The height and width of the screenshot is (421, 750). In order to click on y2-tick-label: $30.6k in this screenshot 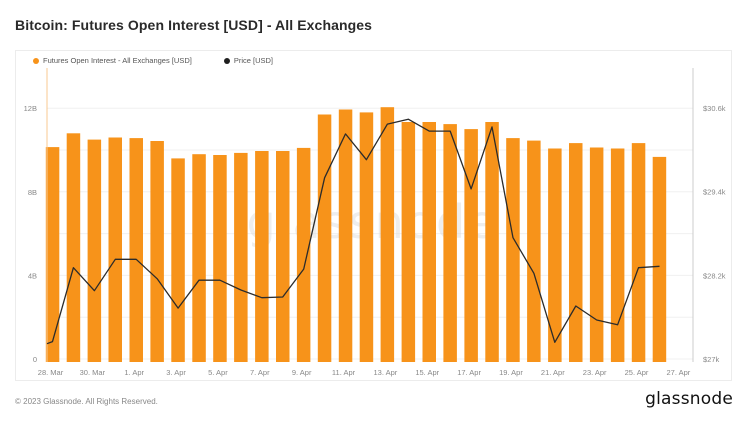, I will do `click(714, 108)`.